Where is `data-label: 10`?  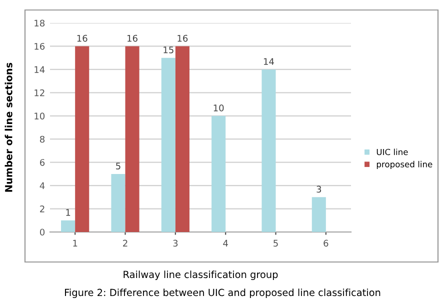
data-label: 10 is located at coordinates (219, 108).